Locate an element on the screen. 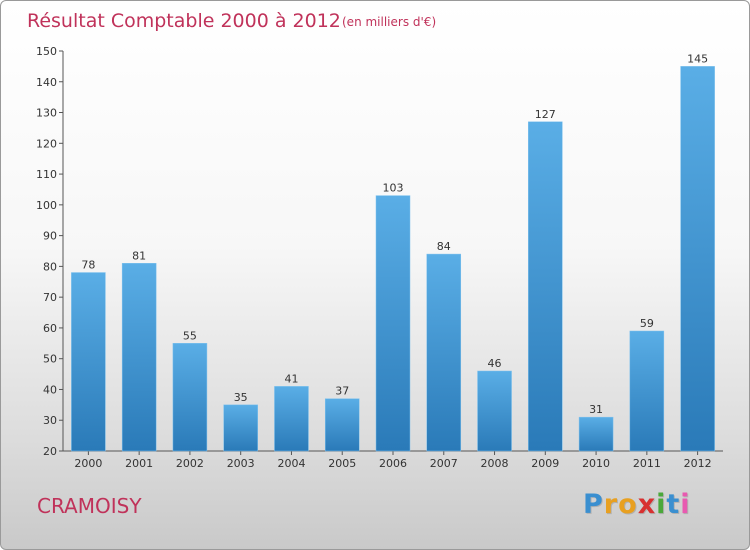 The image size is (750, 550). y-tick-label: 150 is located at coordinates (46, 51).